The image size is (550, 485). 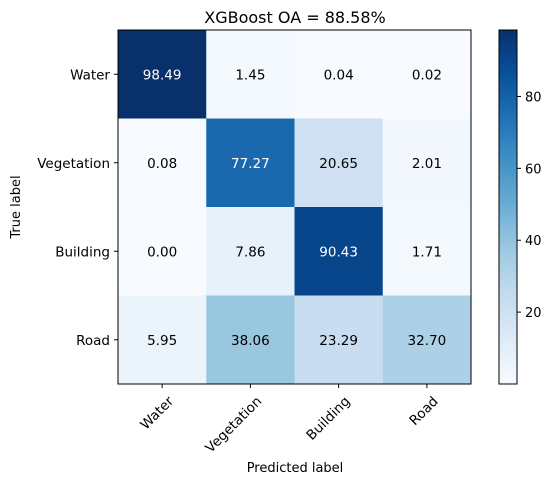 I want to click on cell-value-label: 1.71, so click(x=427, y=252).